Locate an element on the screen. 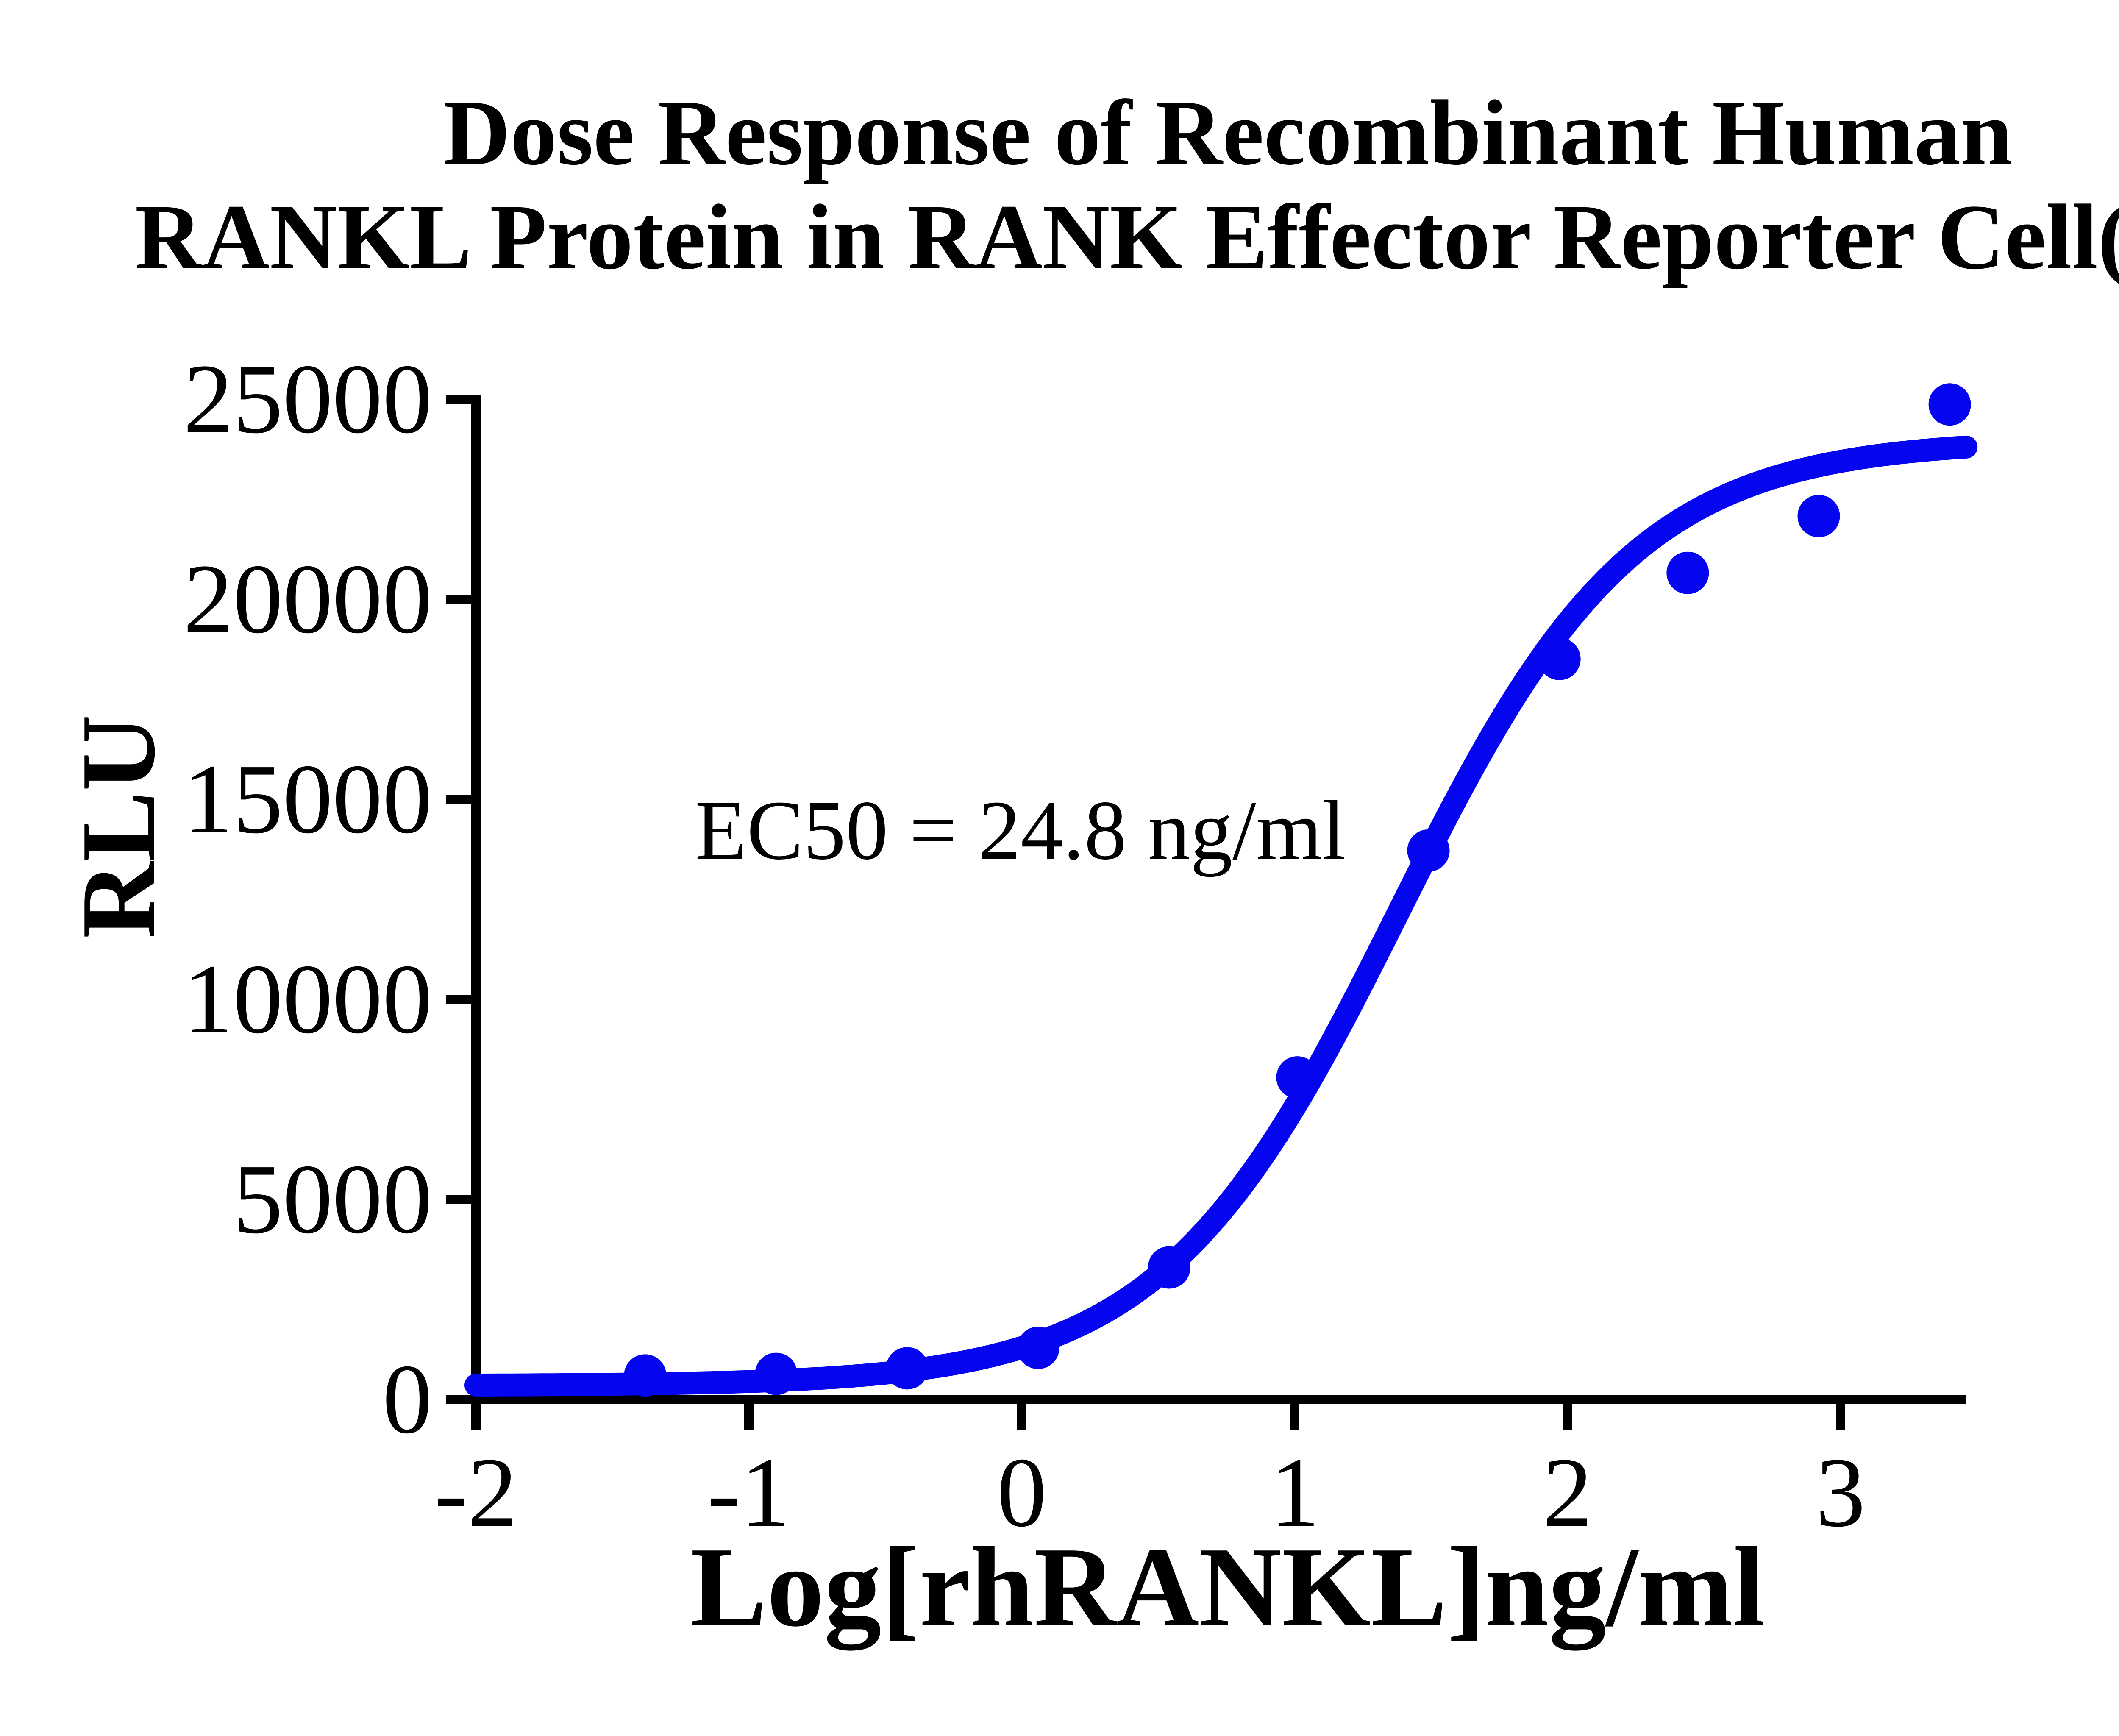  x-tick-label: 2 is located at coordinates (1568, 1492).